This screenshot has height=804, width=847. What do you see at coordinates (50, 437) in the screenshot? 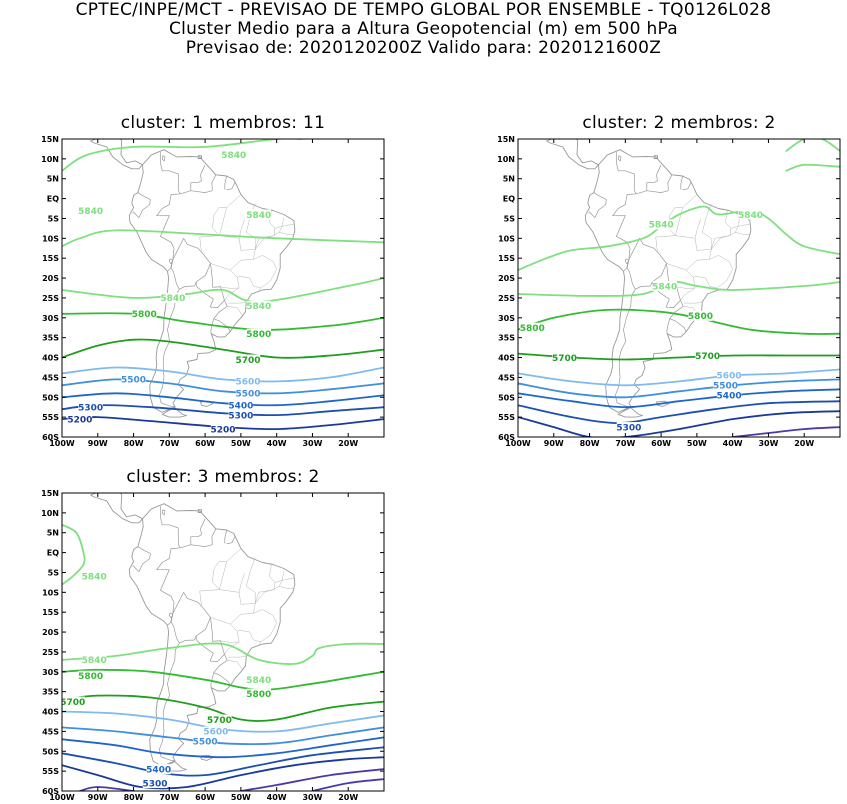
I see `lat-label: 60S` at bounding box center [50, 437].